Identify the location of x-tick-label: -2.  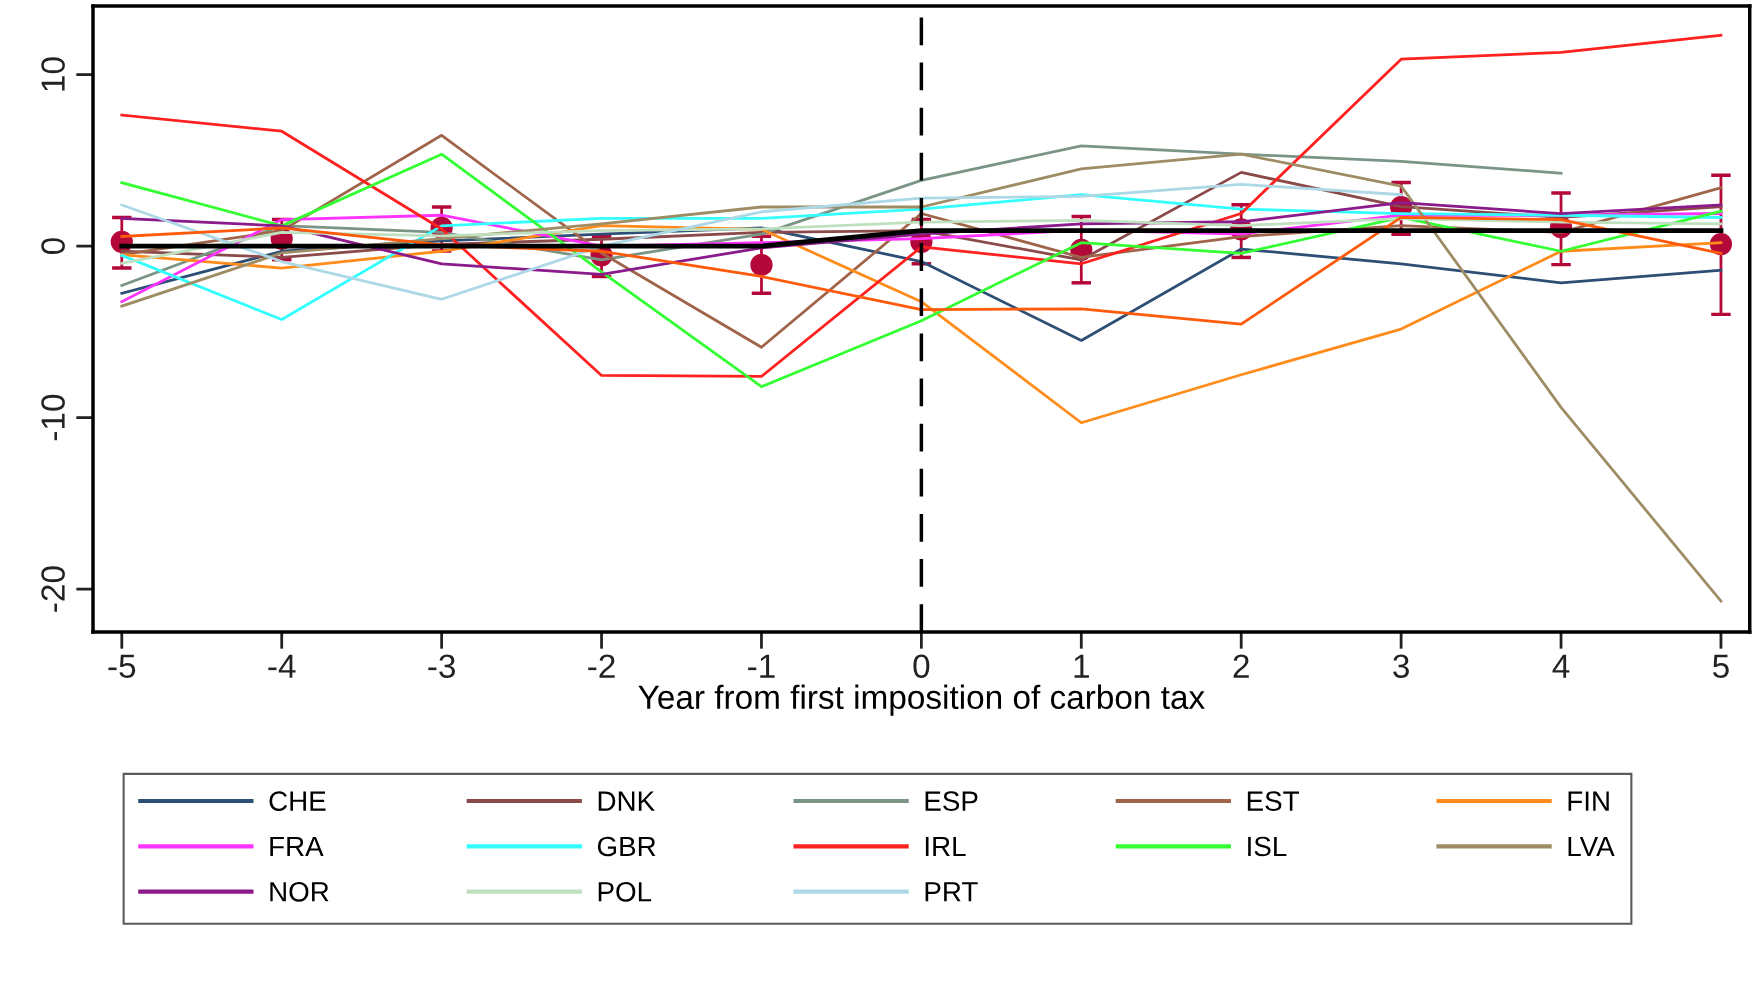
(601, 666).